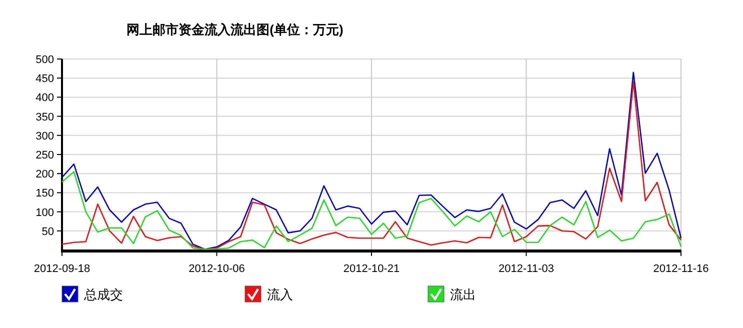 This screenshot has width=743, height=328. Describe the element at coordinates (45, 79) in the screenshot. I see `y-tick-label: 450` at that location.